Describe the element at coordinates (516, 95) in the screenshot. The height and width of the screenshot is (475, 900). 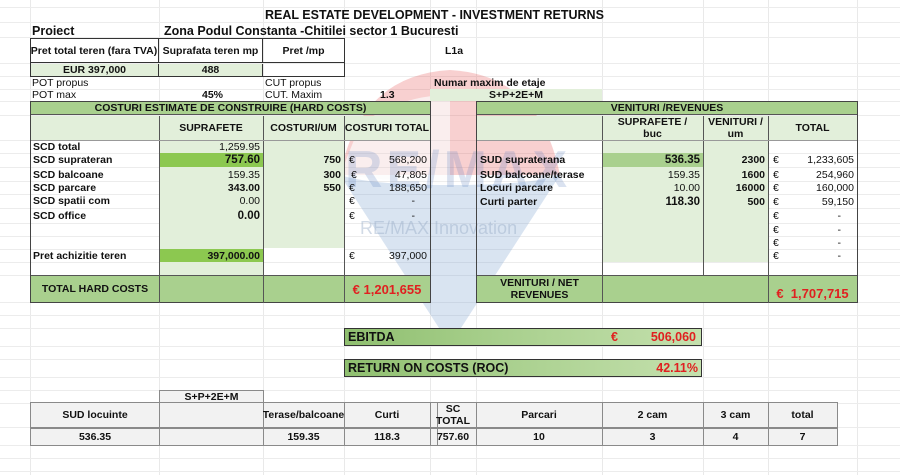
I see `floors-value: S+P+2E+M` at that location.